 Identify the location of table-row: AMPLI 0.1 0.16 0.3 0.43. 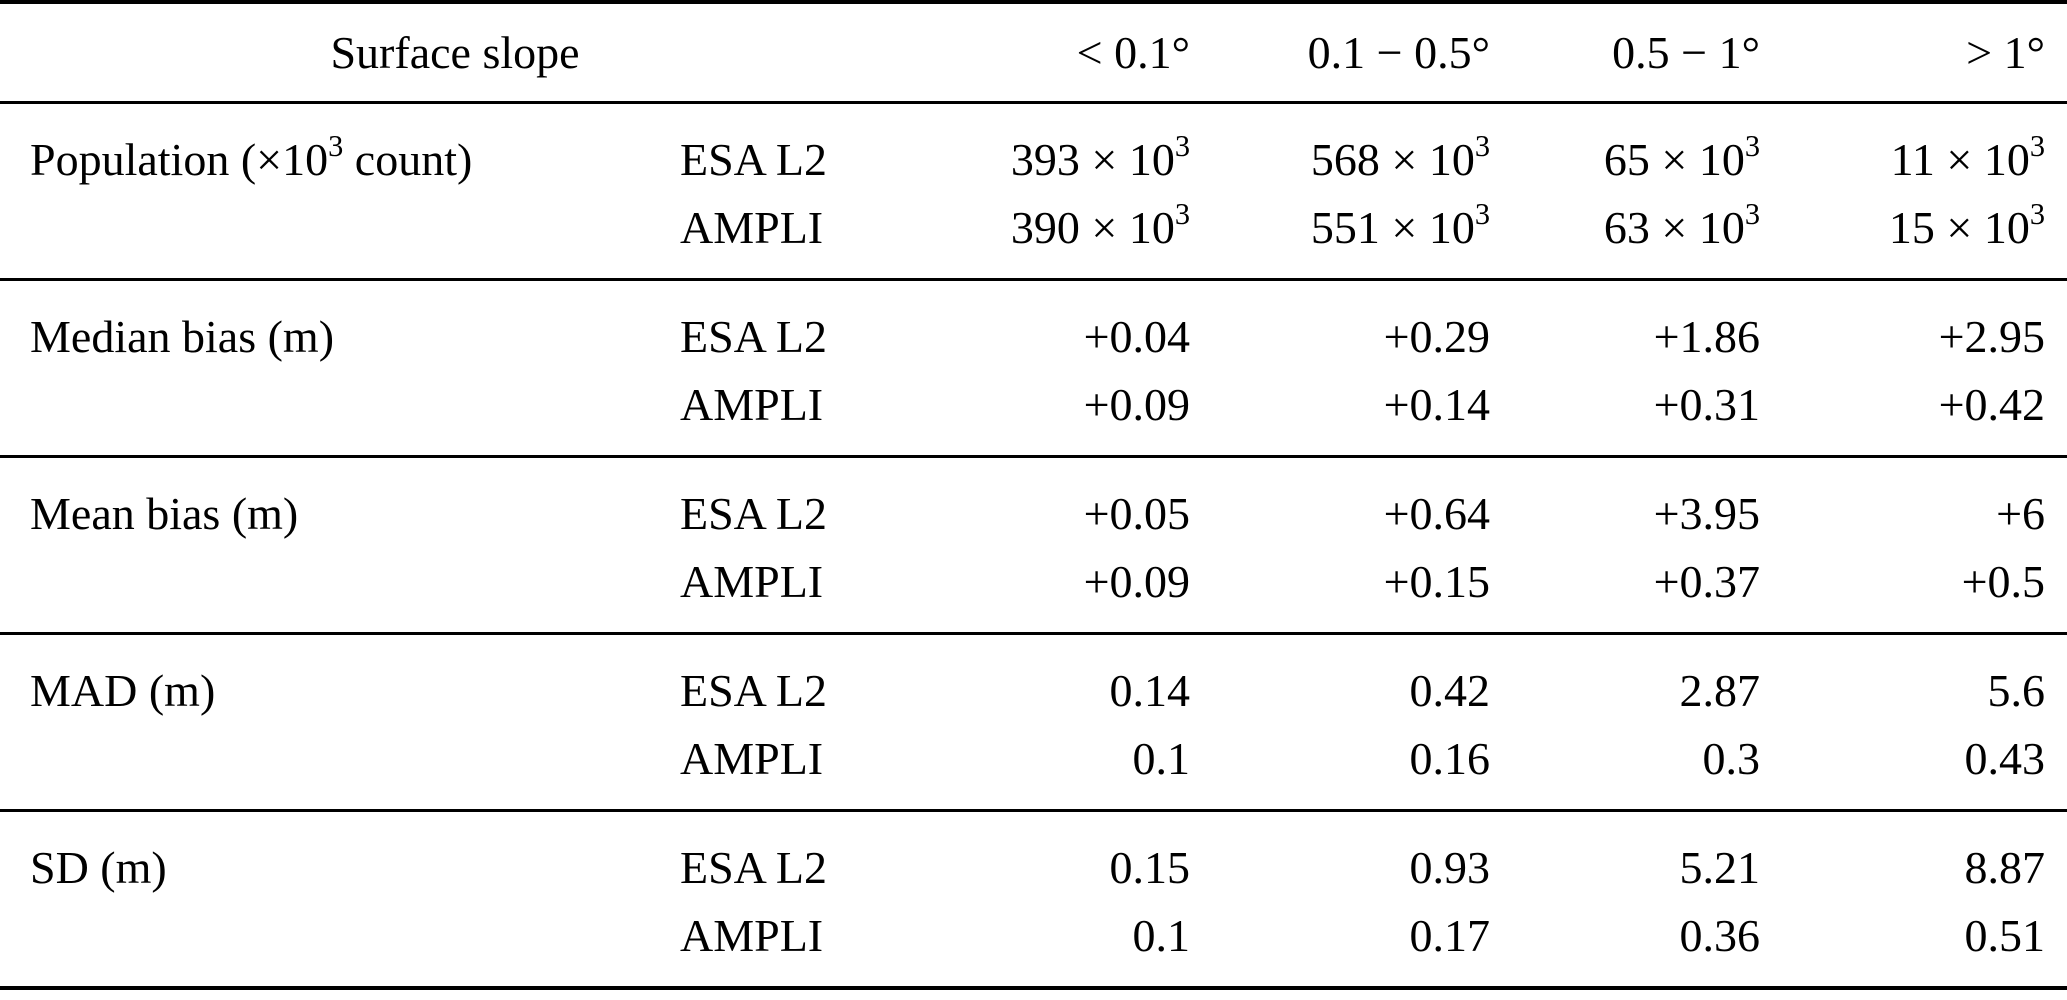
(1033, 768).